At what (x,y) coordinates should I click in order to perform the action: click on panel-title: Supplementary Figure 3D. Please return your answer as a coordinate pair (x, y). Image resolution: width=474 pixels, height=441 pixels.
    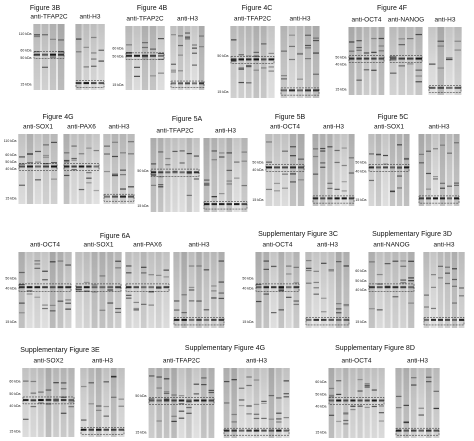
    Looking at the image, I should click on (412, 234).